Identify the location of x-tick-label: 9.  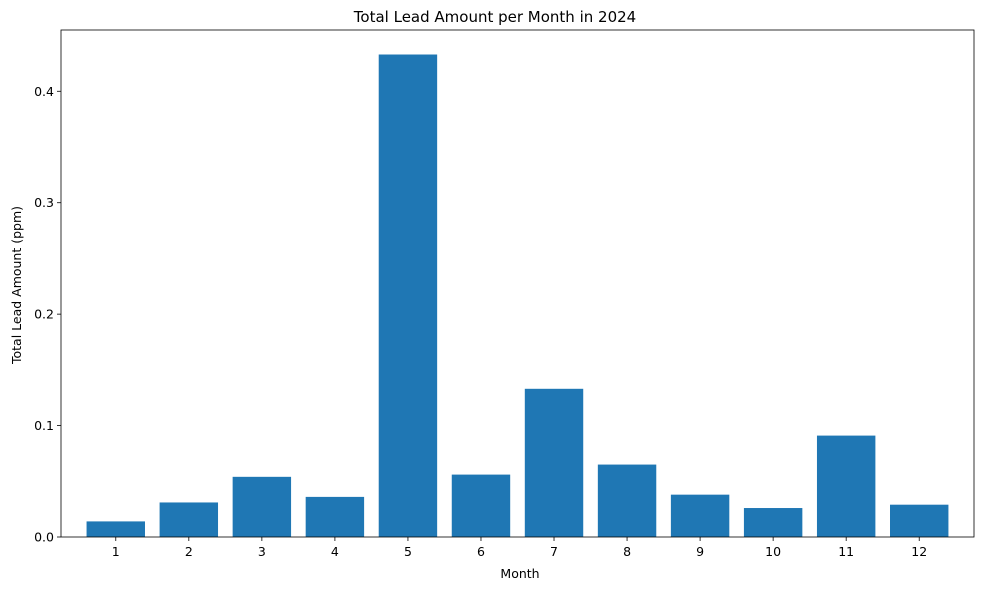
(700, 551).